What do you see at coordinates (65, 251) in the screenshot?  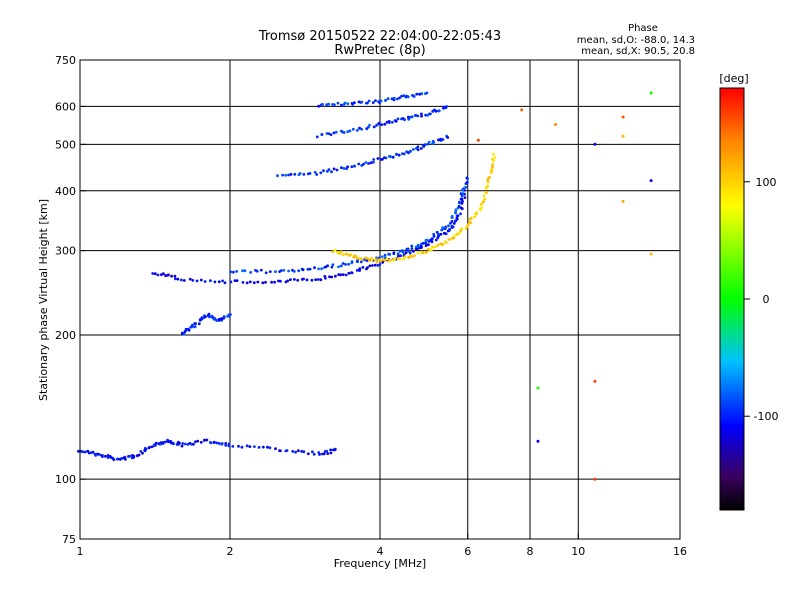 I see `y-tick-label: 300` at bounding box center [65, 251].